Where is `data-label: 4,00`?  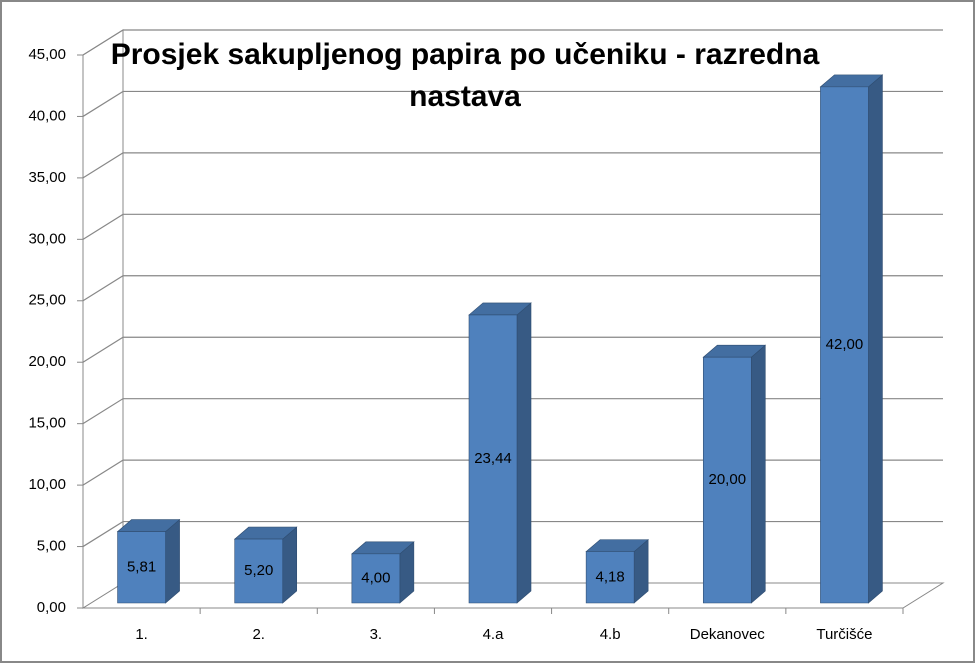 data-label: 4,00 is located at coordinates (375, 577).